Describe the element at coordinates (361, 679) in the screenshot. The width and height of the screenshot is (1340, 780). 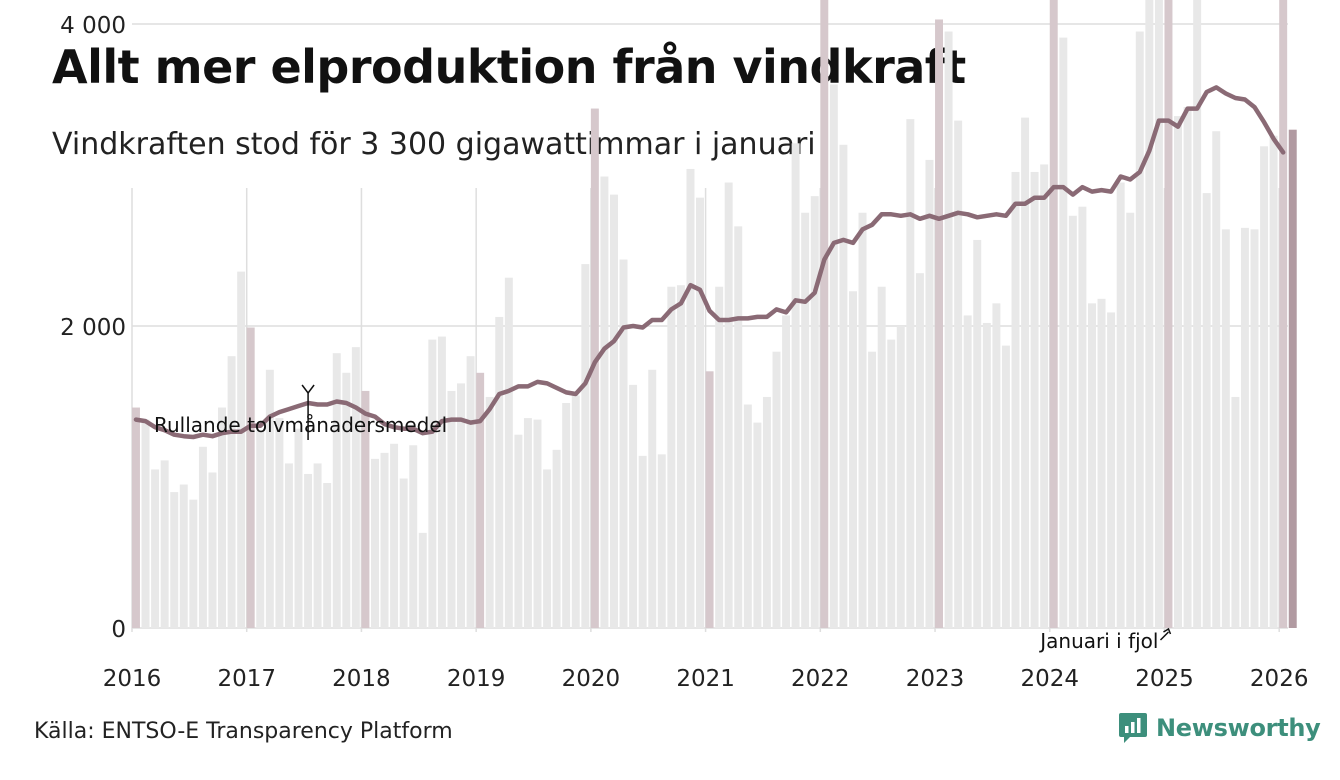
I see `x-tick-label: 2018` at that location.